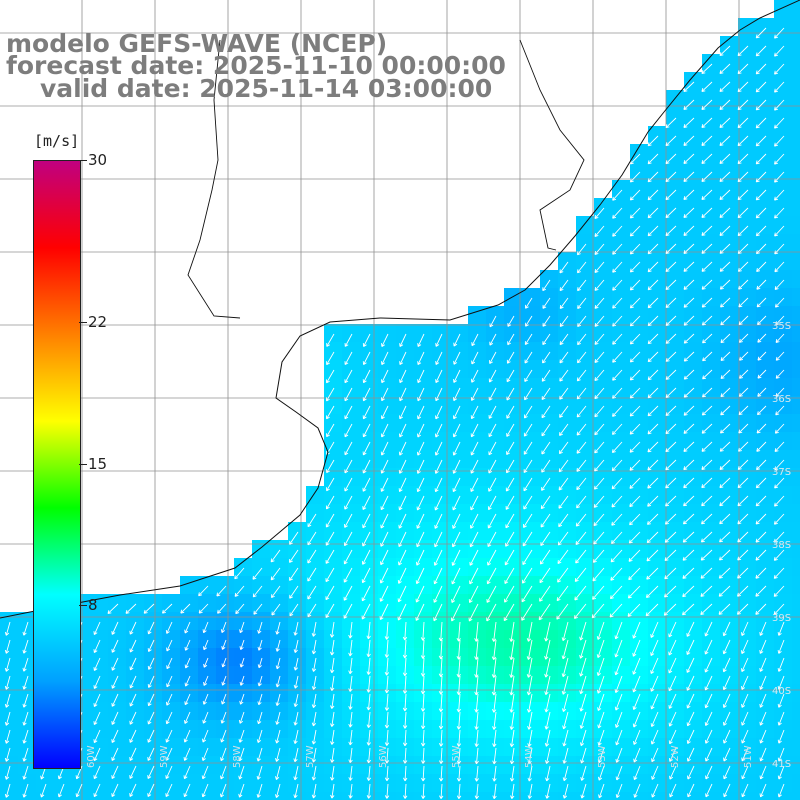  What do you see at coordinates (529, 756) in the screenshot?
I see `longitude-label: 54W` at bounding box center [529, 756].